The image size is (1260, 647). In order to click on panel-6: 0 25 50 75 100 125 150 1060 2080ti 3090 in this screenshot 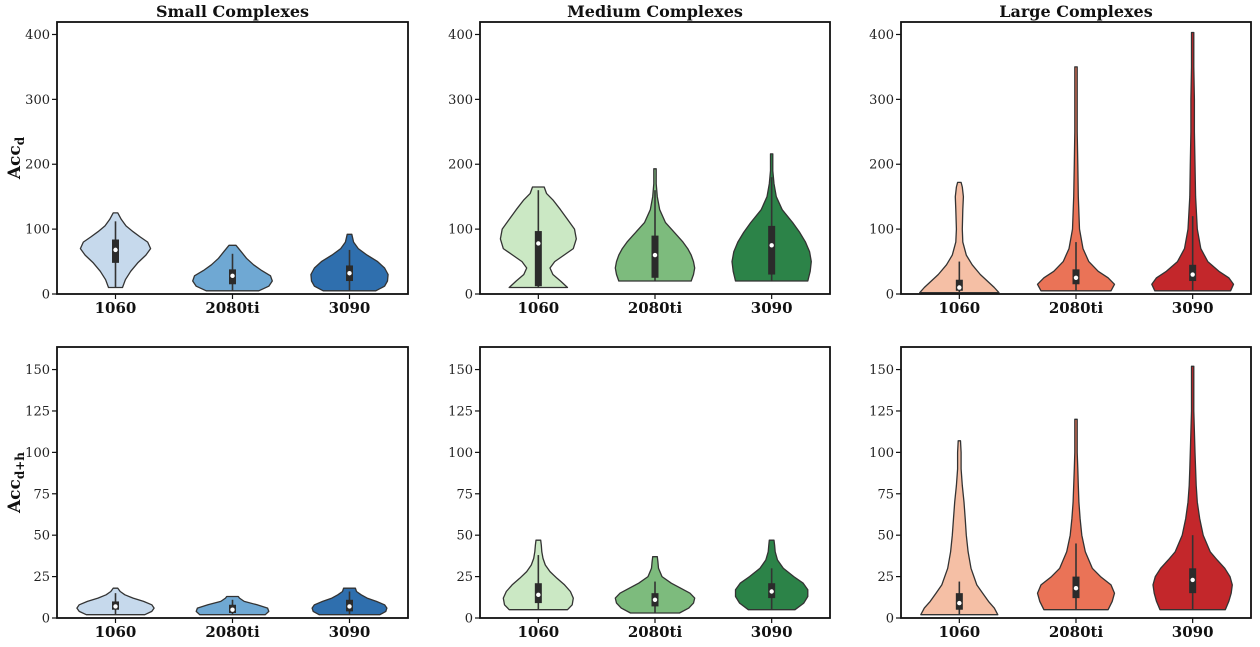, I will do `click(1060, 493)`.